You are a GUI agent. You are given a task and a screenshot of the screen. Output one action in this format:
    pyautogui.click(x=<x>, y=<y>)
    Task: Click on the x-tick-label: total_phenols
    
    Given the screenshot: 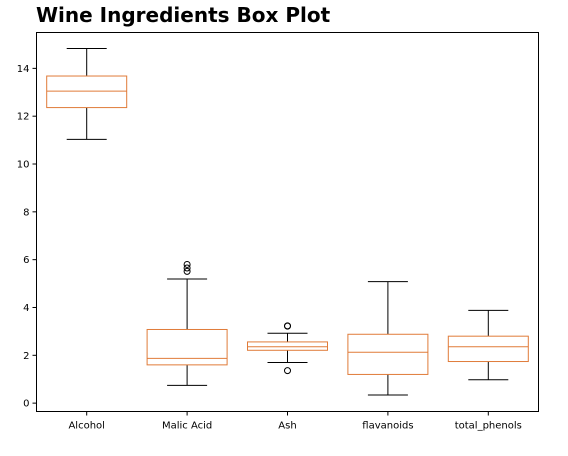 What is the action you would take?
    pyautogui.click(x=488, y=426)
    